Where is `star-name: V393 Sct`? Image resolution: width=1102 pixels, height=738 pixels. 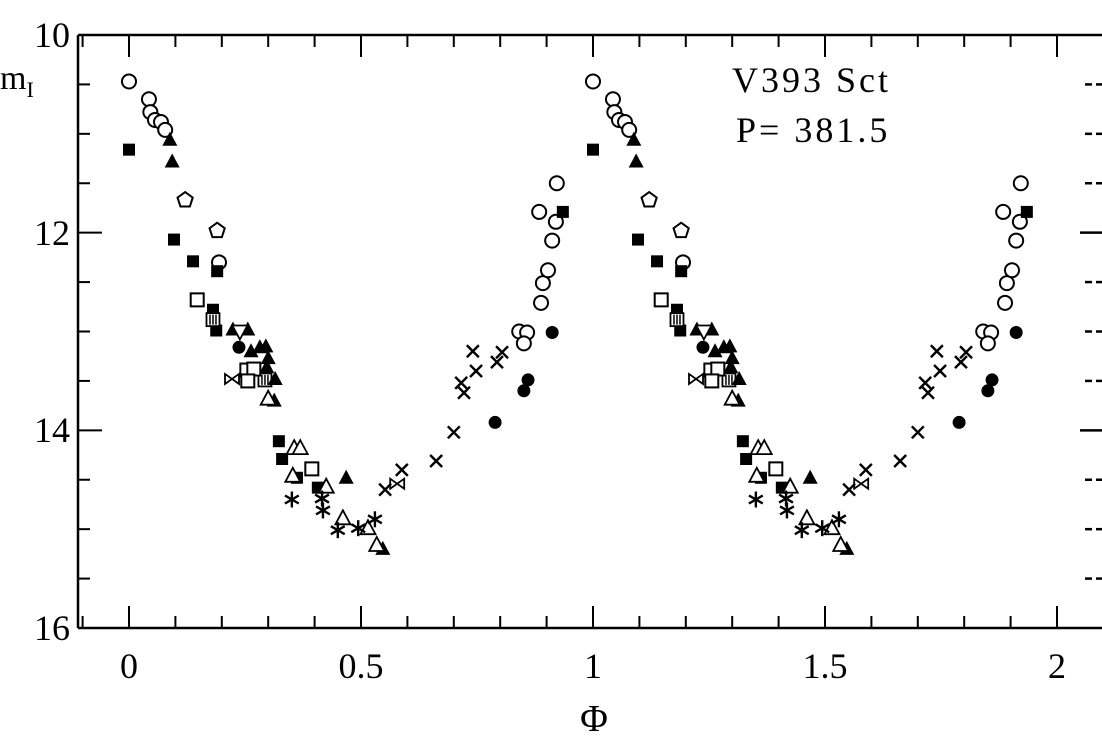 star-name: V393 Sct is located at coordinates (811, 80).